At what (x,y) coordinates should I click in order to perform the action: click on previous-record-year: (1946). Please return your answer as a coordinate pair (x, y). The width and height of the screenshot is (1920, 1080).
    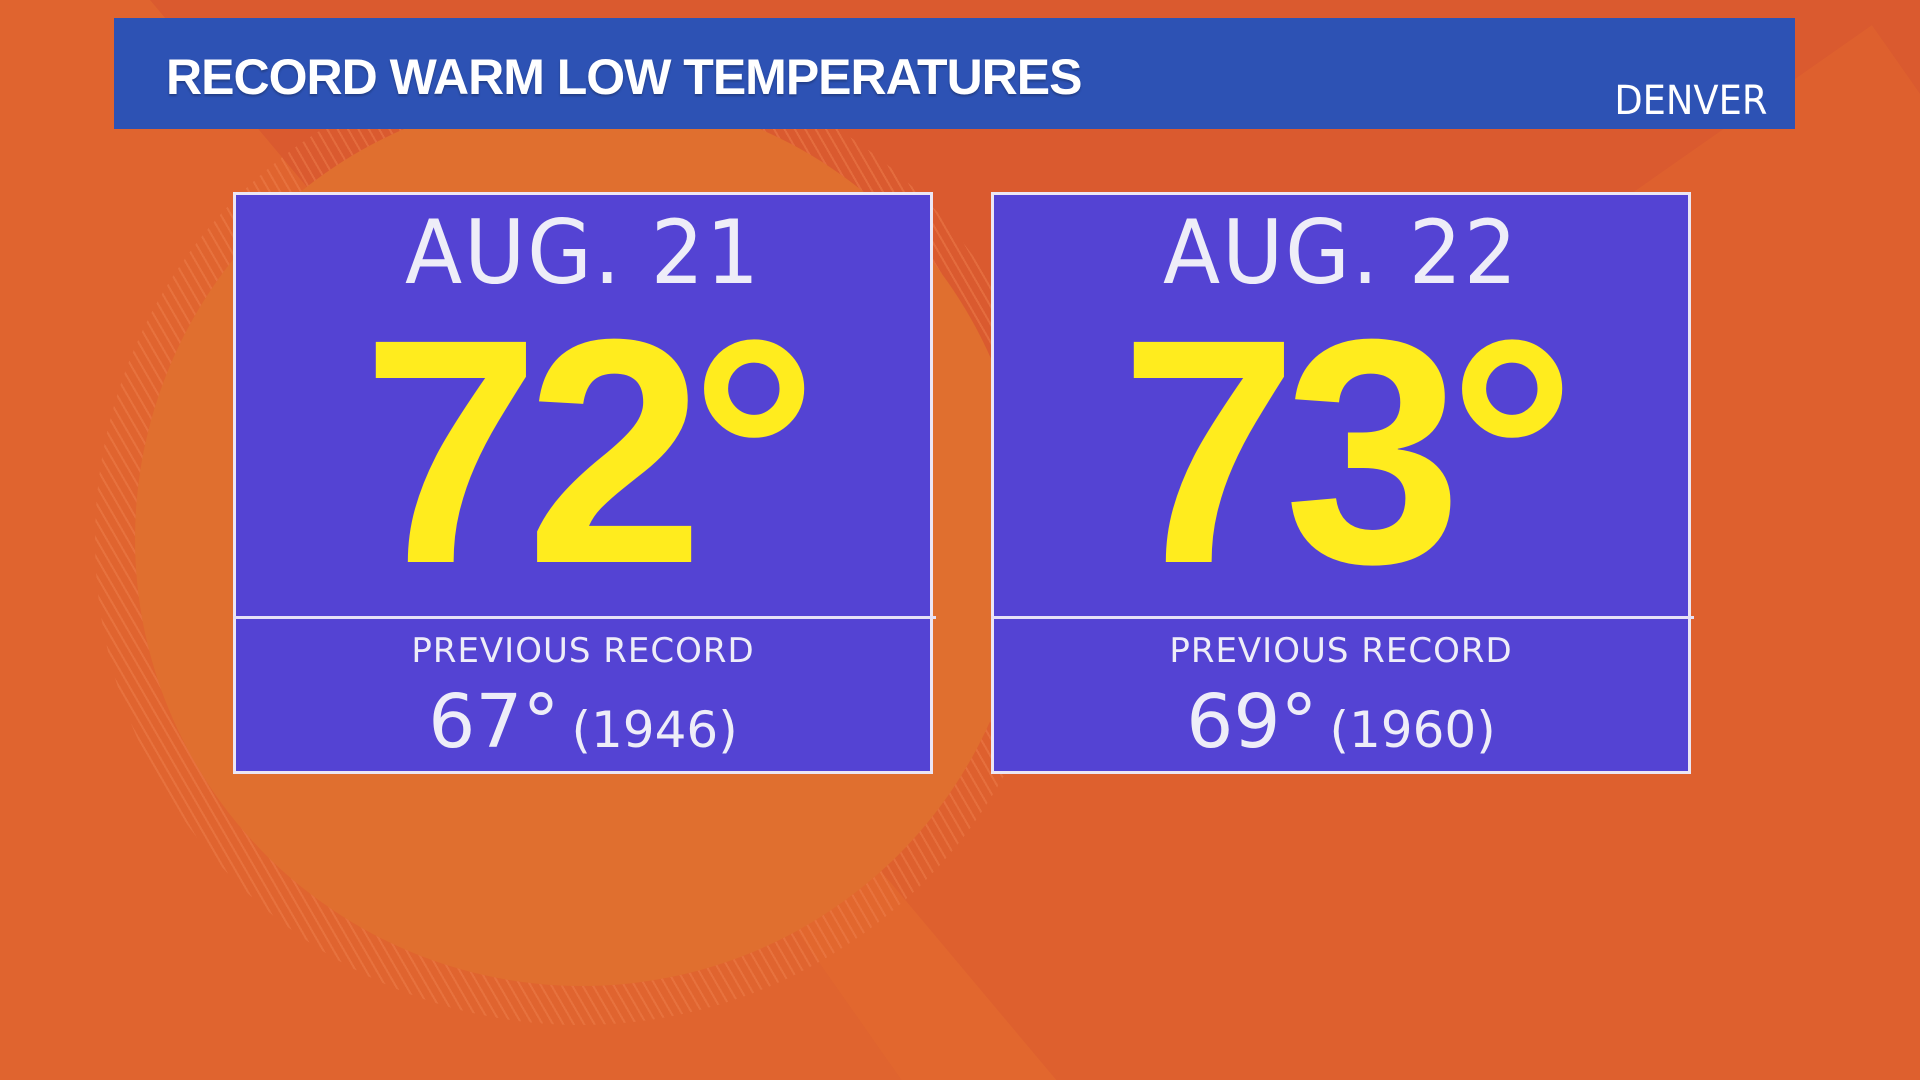
    Looking at the image, I should click on (654, 730).